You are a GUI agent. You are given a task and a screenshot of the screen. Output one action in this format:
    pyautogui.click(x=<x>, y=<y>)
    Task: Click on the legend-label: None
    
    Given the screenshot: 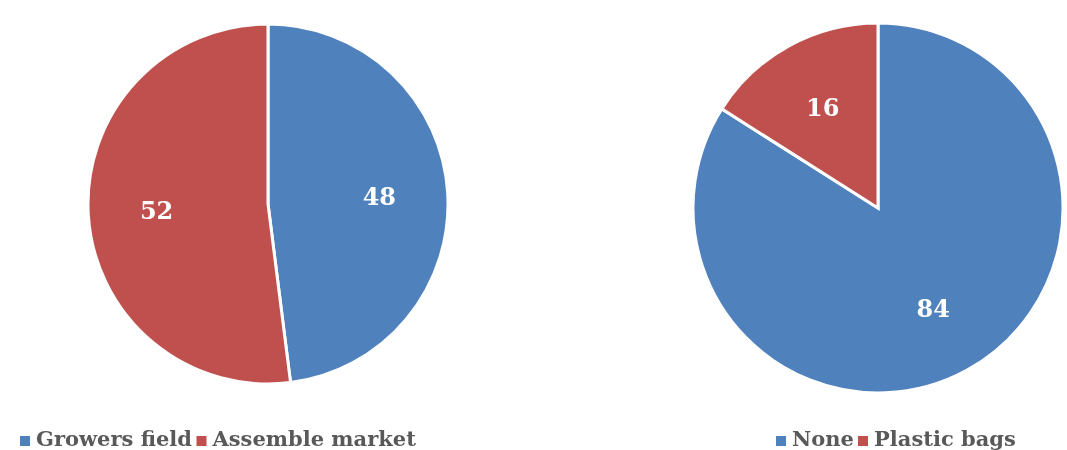 What is the action you would take?
    pyautogui.click(x=823, y=438)
    